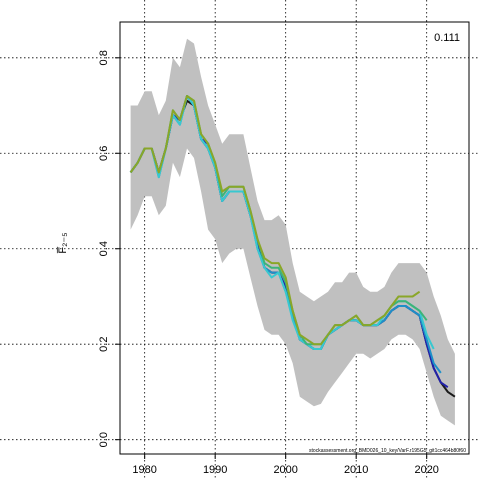 Image resolution: width=480 pixels, height=480 pixels. What do you see at coordinates (285, 470) in the screenshot?
I see `x-tick-label: 2000` at bounding box center [285, 470].